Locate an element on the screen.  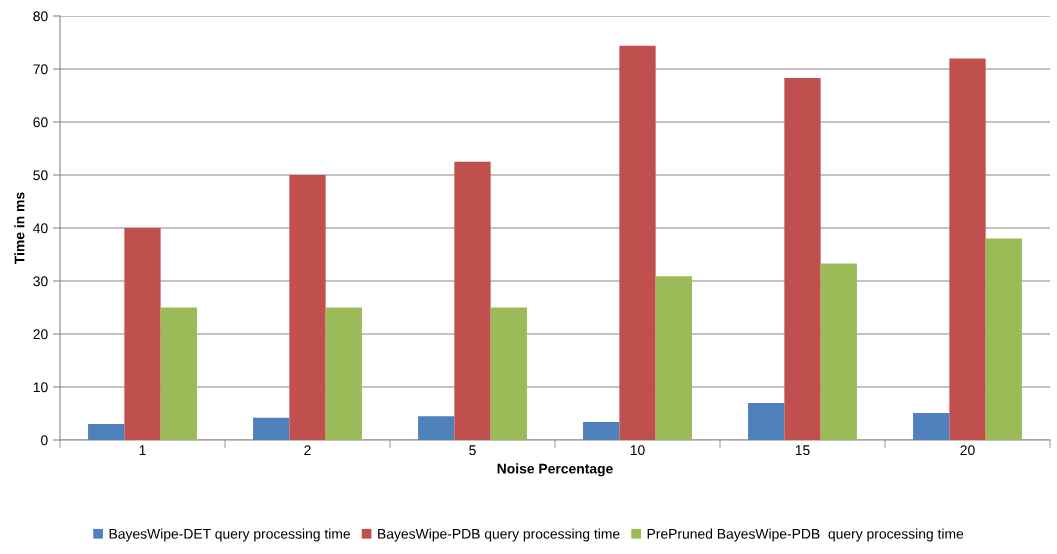
legend-label: BayesWipe-PDB query processing time is located at coordinates (499, 535).